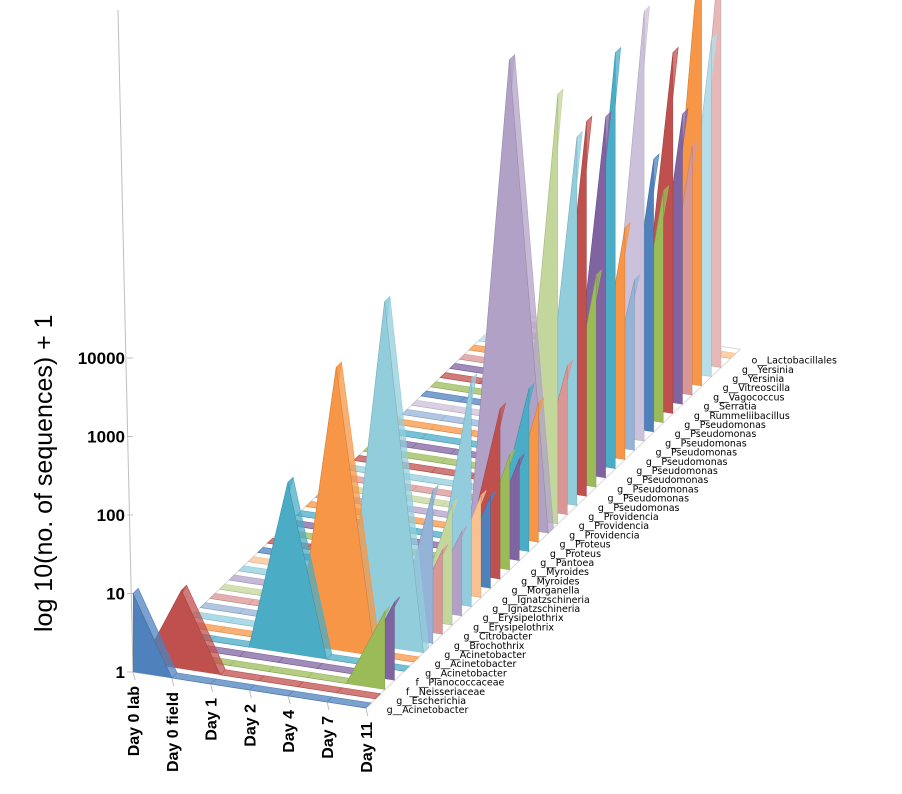  What do you see at coordinates (120, 672) in the screenshot?
I see `y-tick-label: 1` at bounding box center [120, 672].